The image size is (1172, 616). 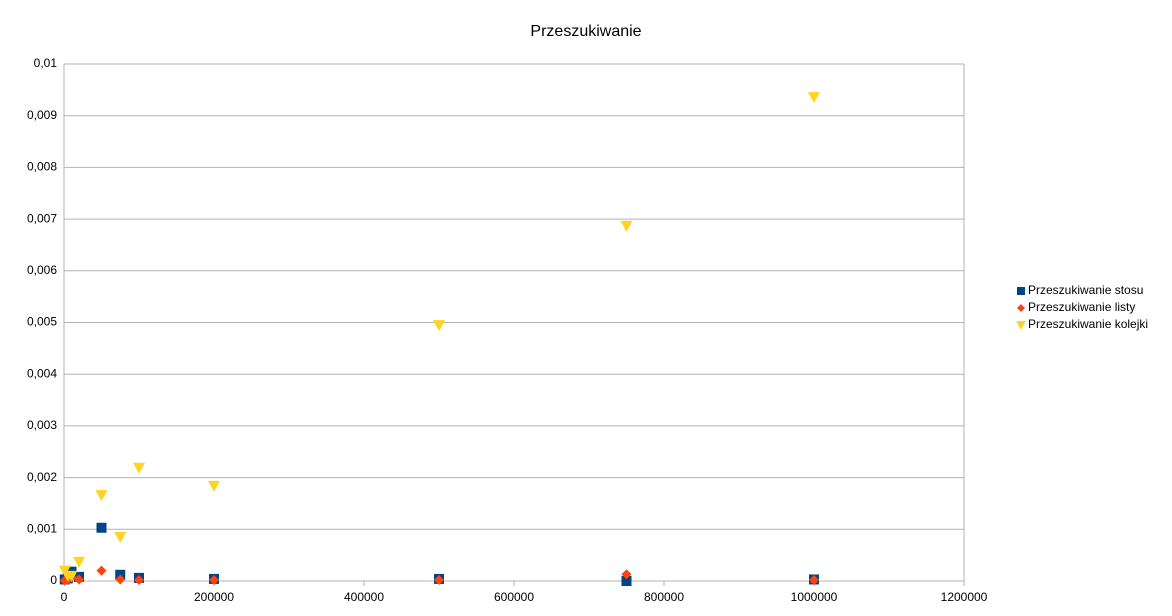 I want to click on x-tick-label: 0, so click(x=64, y=597).